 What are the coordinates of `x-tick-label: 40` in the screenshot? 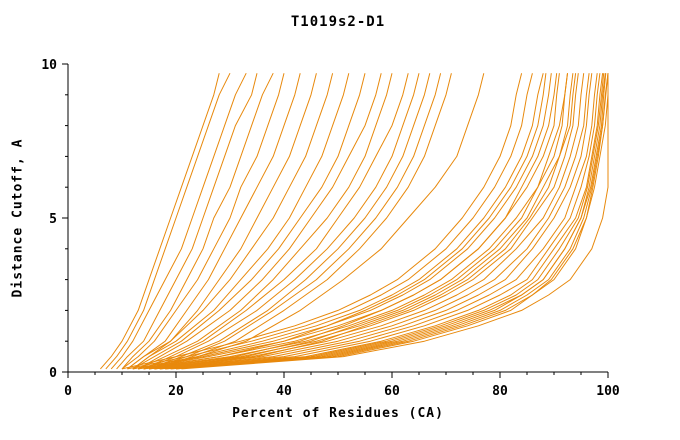 It's located at (284, 391).